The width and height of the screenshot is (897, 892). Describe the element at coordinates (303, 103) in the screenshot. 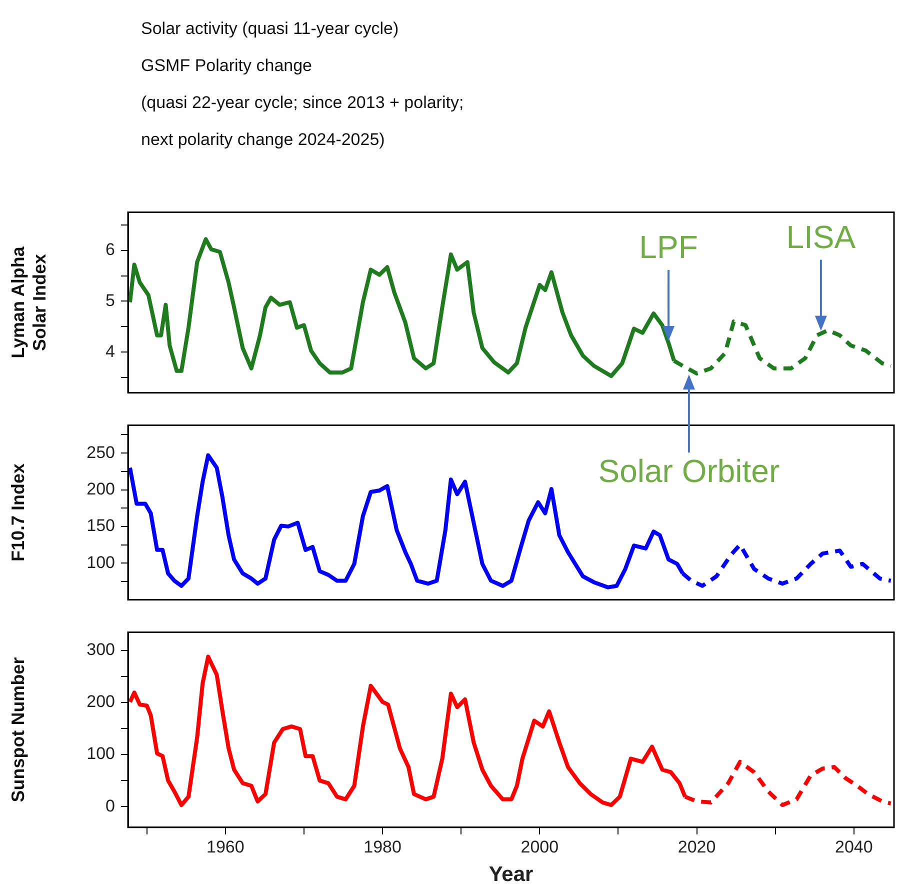

I see `chart-subtitle: GSMF Polarity change (quasi 22-year cycle; since 2013 + polarity; next polarity change 2024-2025)` at that location.